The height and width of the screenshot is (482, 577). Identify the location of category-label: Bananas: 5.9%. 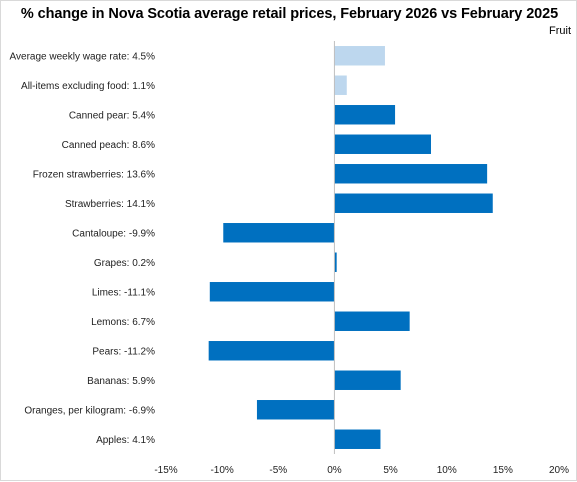
(121, 381).